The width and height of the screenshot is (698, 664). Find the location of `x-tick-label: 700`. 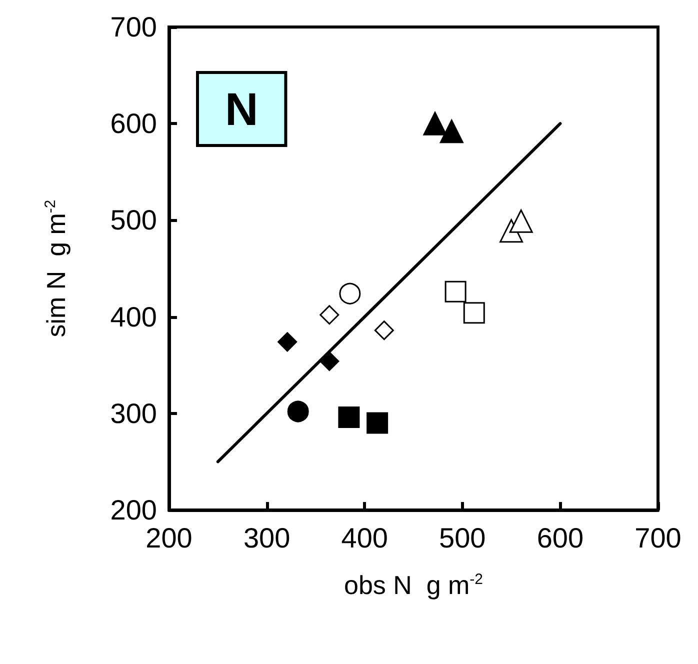

x-tick-label: 700 is located at coordinates (658, 538).